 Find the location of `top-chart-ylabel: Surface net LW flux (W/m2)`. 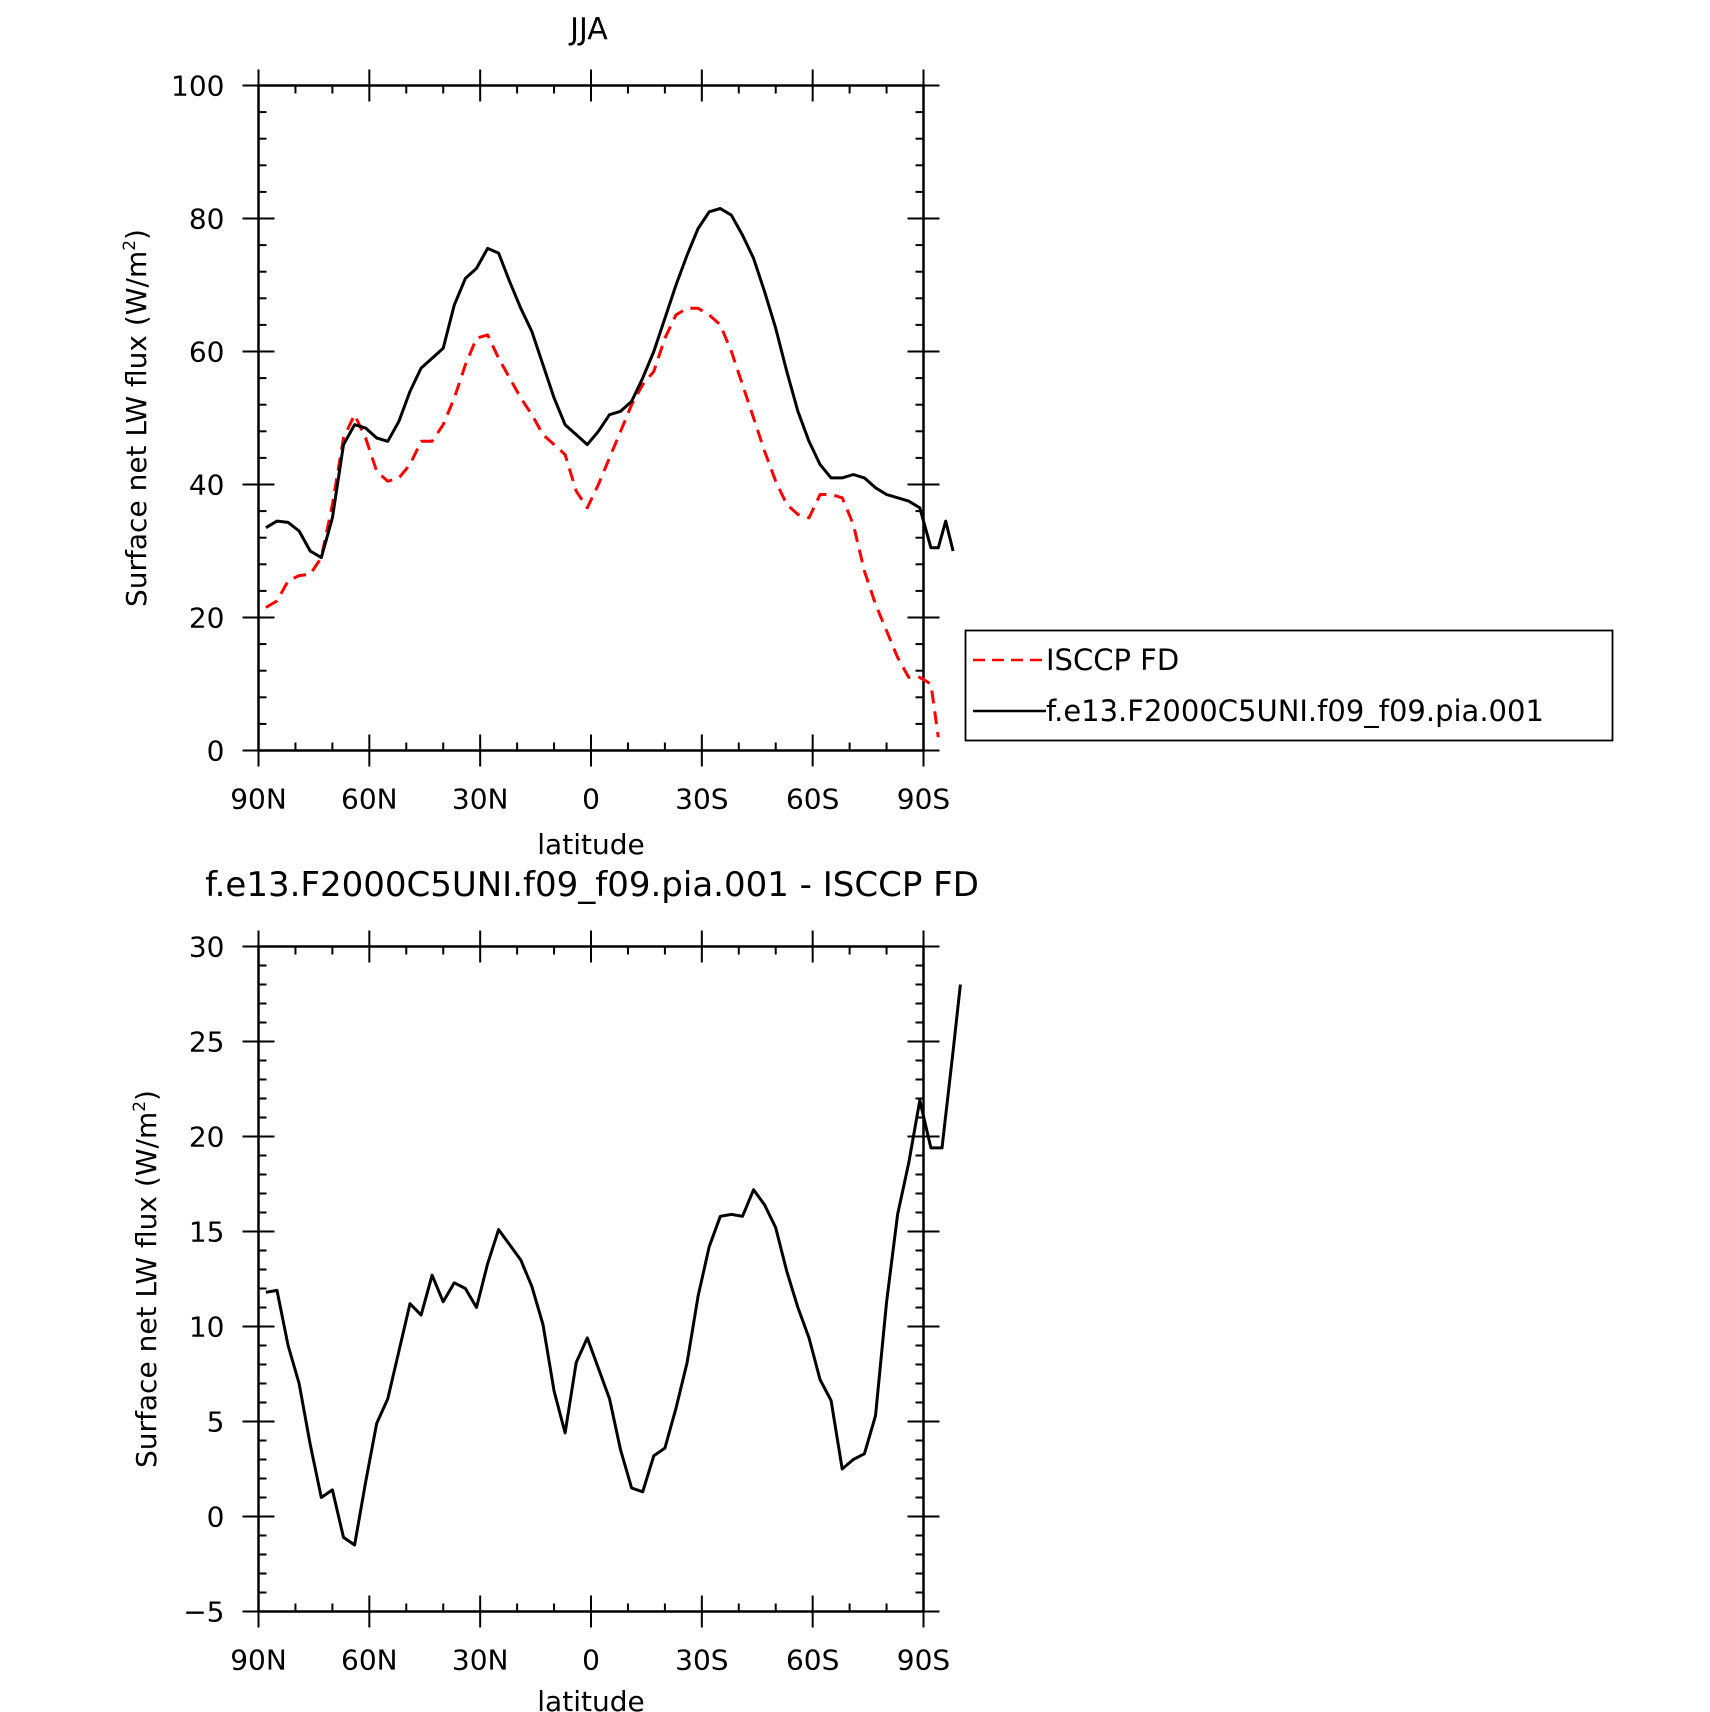

top-chart-ylabel: Surface net LW flux (W/m2) is located at coordinates (136, 418).